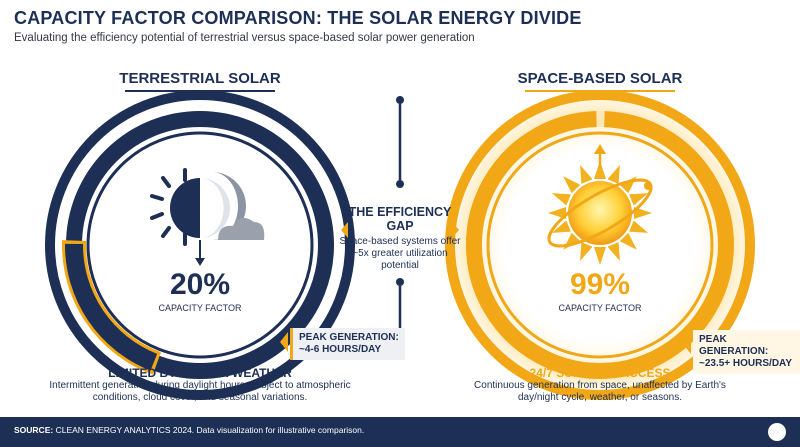  Describe the element at coordinates (284, 342) in the screenshot. I see `peak-left-arrow-icon` at that location.